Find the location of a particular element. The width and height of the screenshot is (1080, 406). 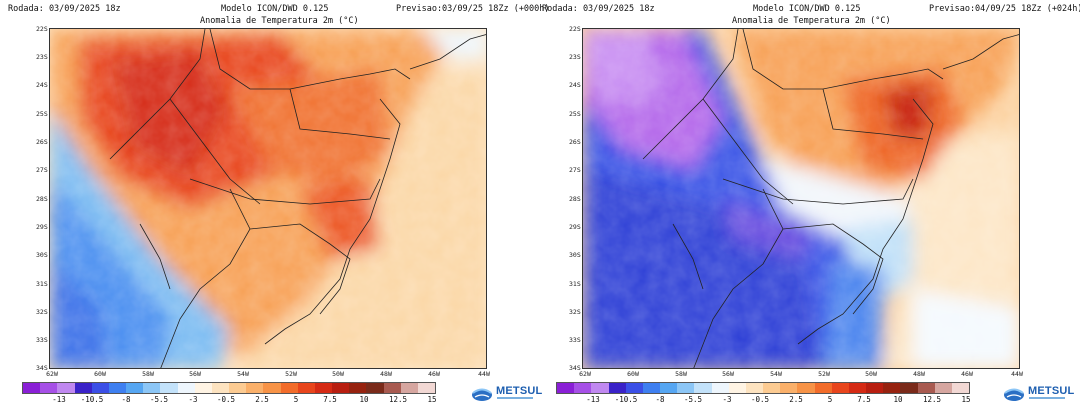

lat-label: 28S is located at coordinates (42, 199).